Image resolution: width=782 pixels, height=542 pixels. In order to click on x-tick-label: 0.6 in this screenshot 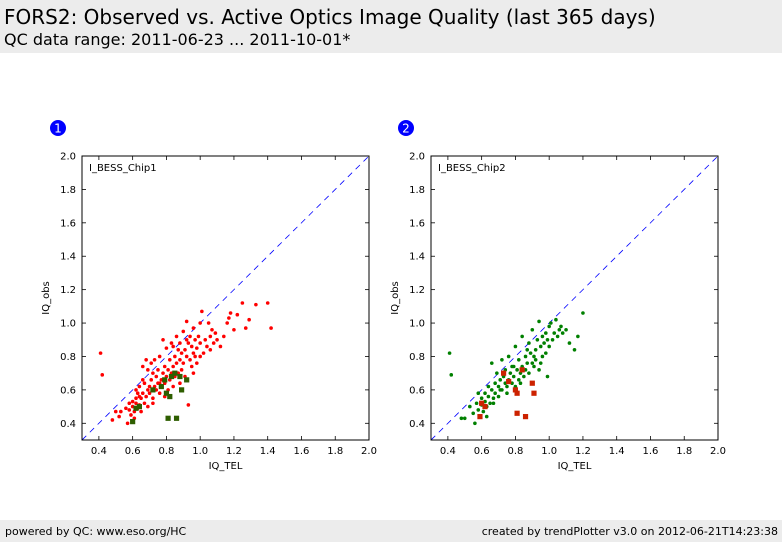, I will do `click(482, 451)`.